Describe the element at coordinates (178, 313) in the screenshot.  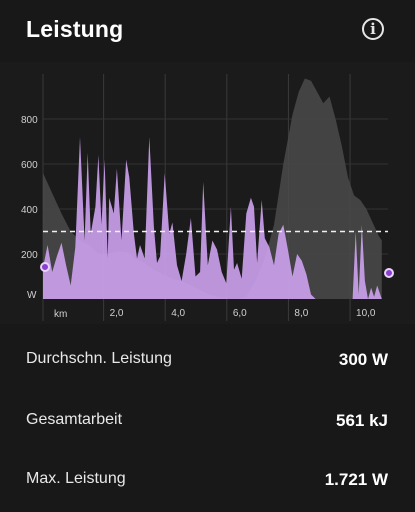
I see `x-tick-label: 4,0` at that location.